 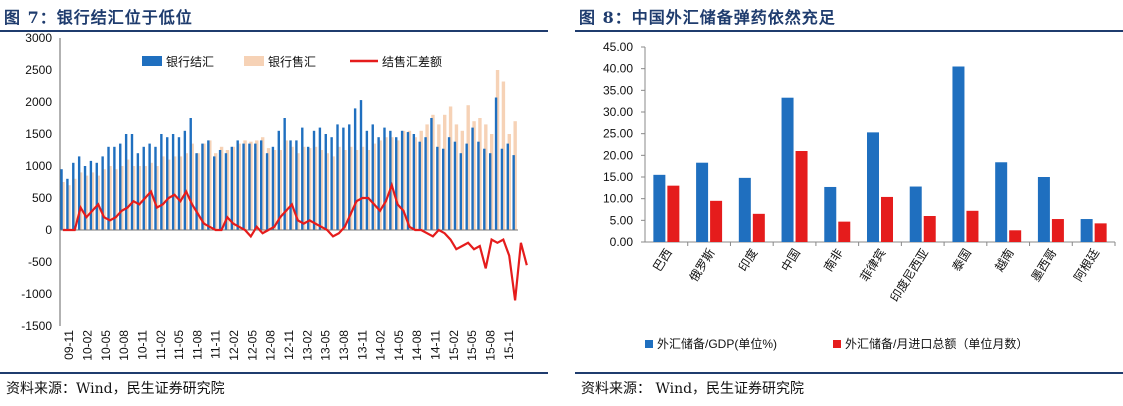 I want to click on y-tick-label: 1500, so click(x=38, y=134).